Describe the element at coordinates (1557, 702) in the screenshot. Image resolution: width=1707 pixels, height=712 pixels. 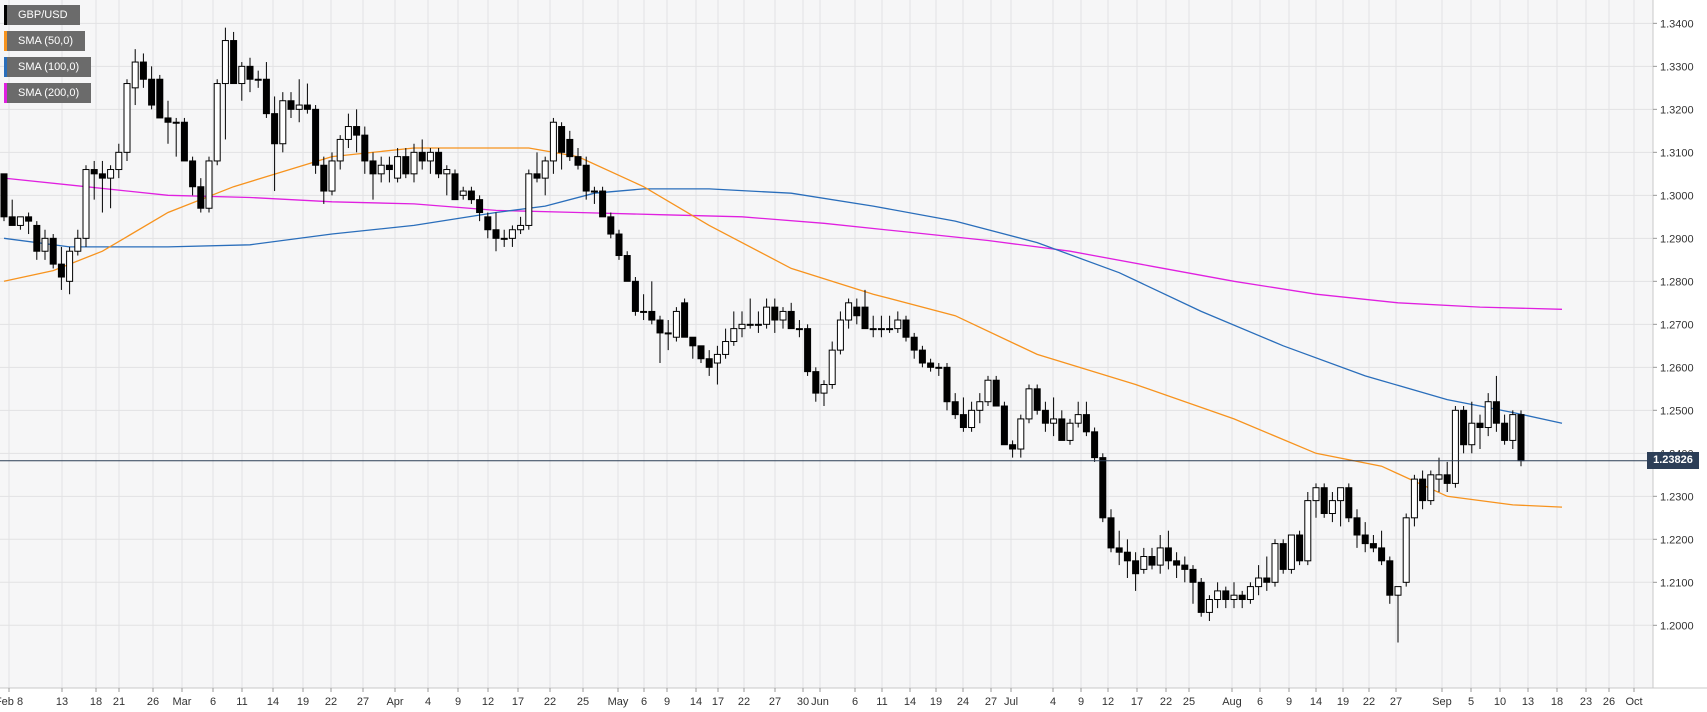
I see `x-tick-label: 18` at that location.